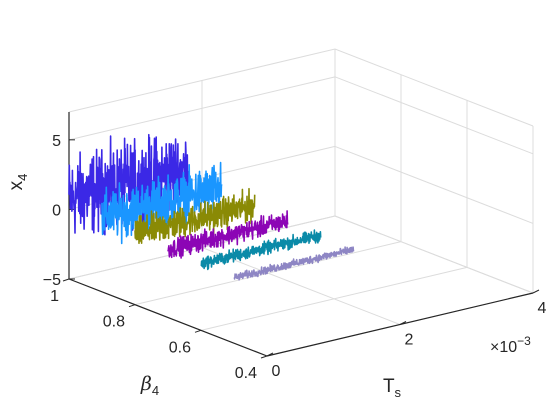 The height and width of the screenshot is (408, 550). Describe the element at coordinates (503, 347) in the screenshot. I see `x-axis-exponent-base: ×10` at that location.